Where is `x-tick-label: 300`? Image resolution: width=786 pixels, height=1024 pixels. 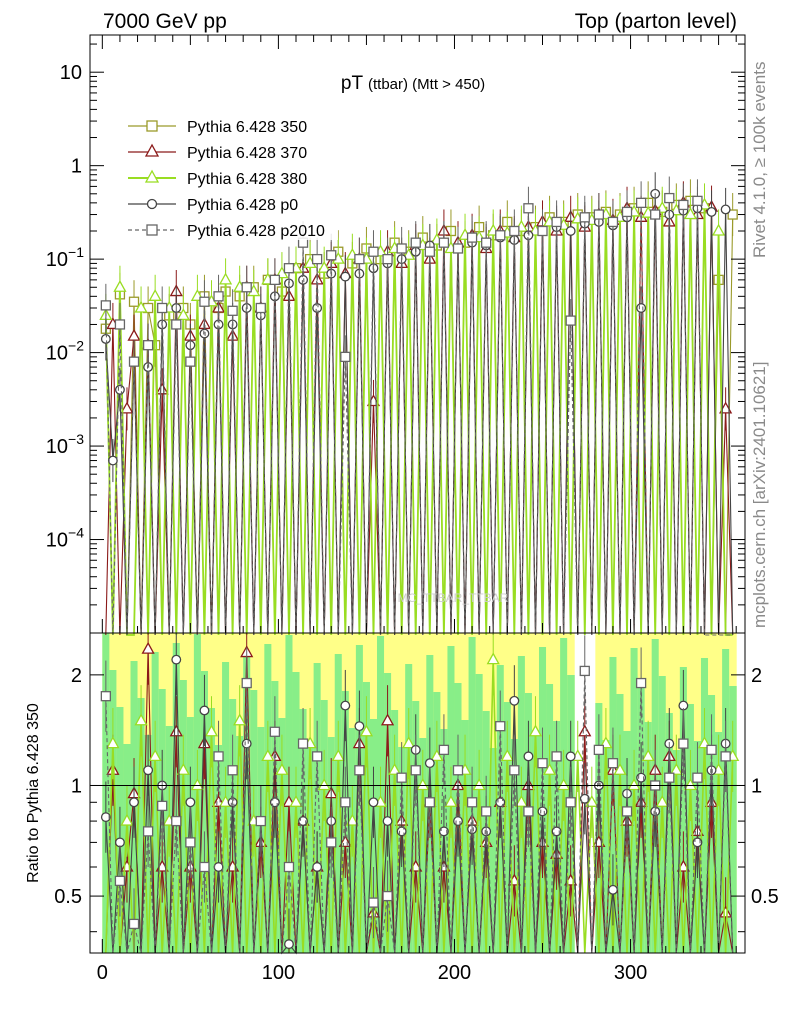
x-tick-label: 300 is located at coordinates (630, 973).